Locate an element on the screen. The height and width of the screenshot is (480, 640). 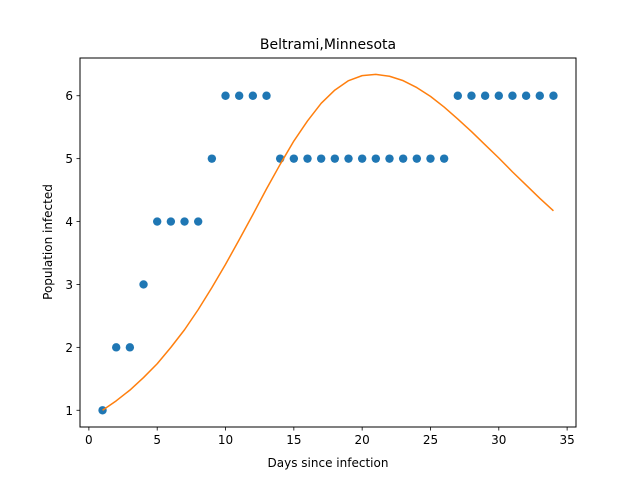
y-tick-label: 3 is located at coordinates (69, 285).